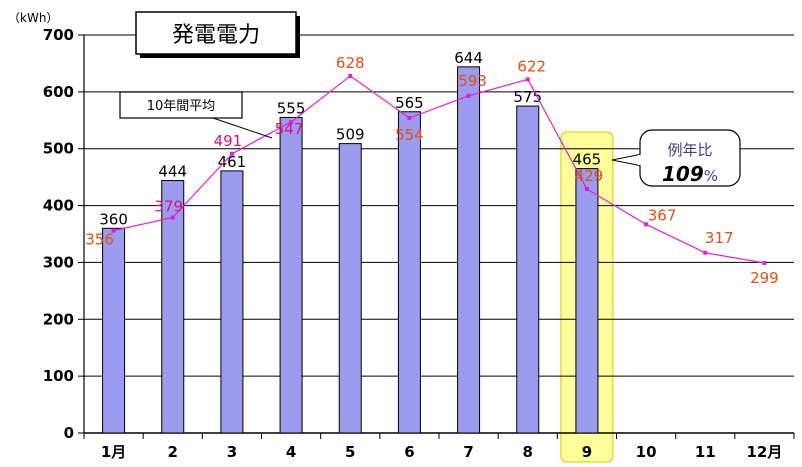 The height and width of the screenshot is (467, 802). I want to click on x-tick-label: 11, so click(705, 452).